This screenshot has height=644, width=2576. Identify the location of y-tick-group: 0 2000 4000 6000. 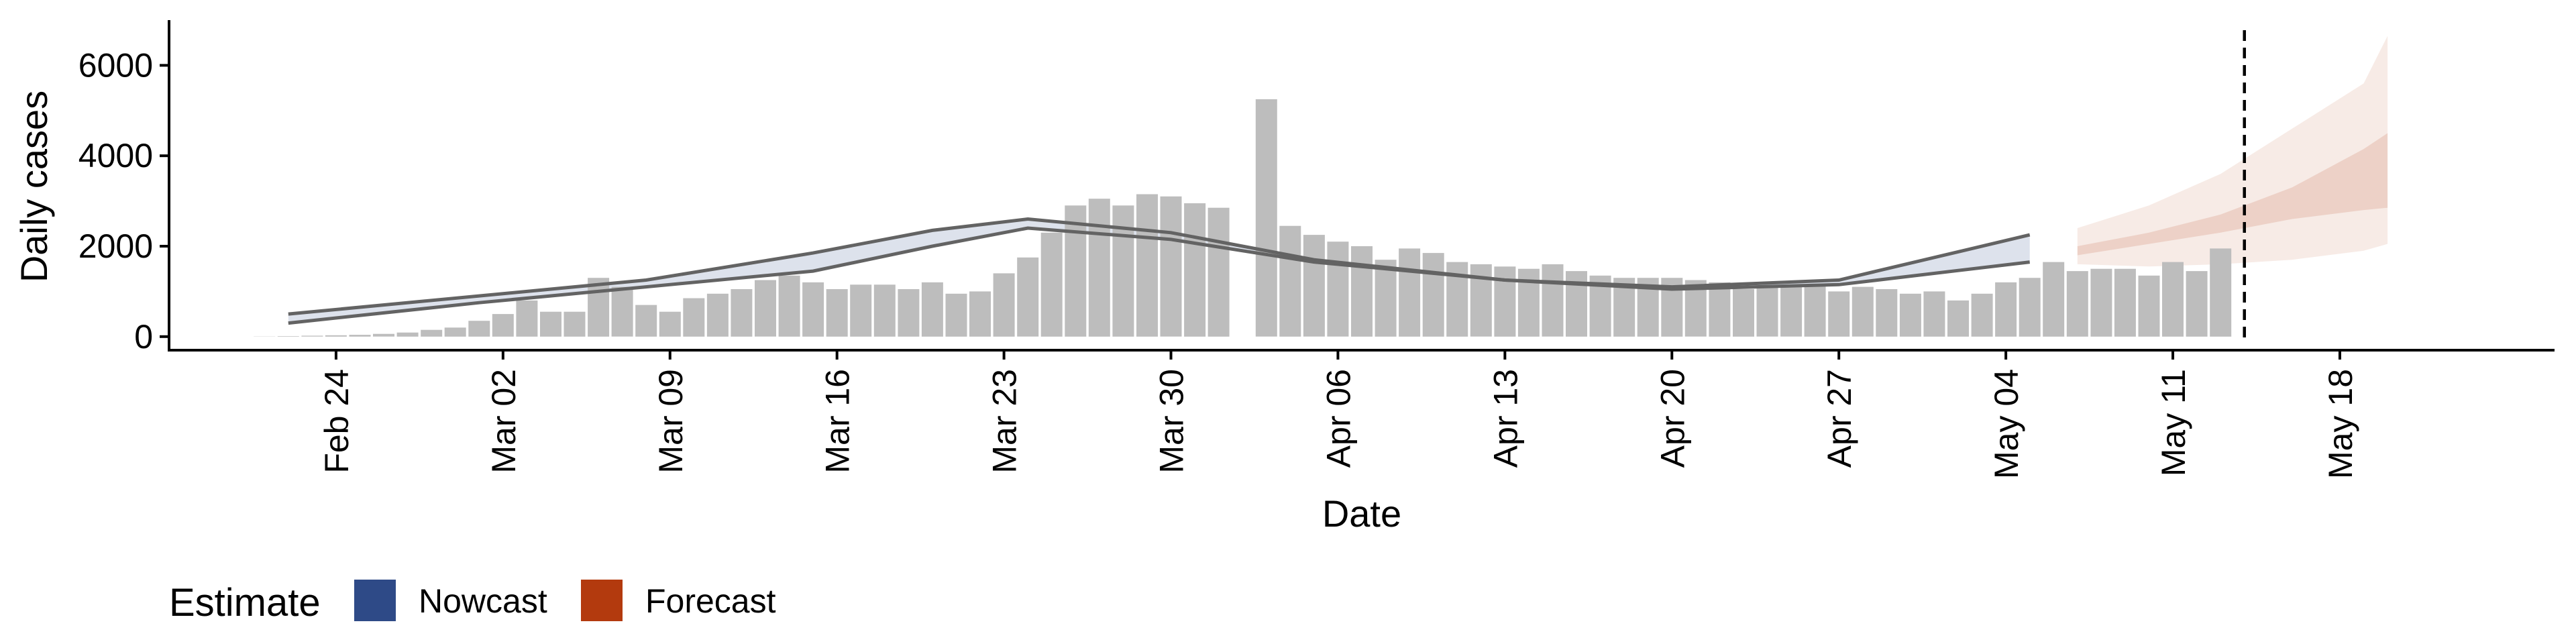
(123, 201).